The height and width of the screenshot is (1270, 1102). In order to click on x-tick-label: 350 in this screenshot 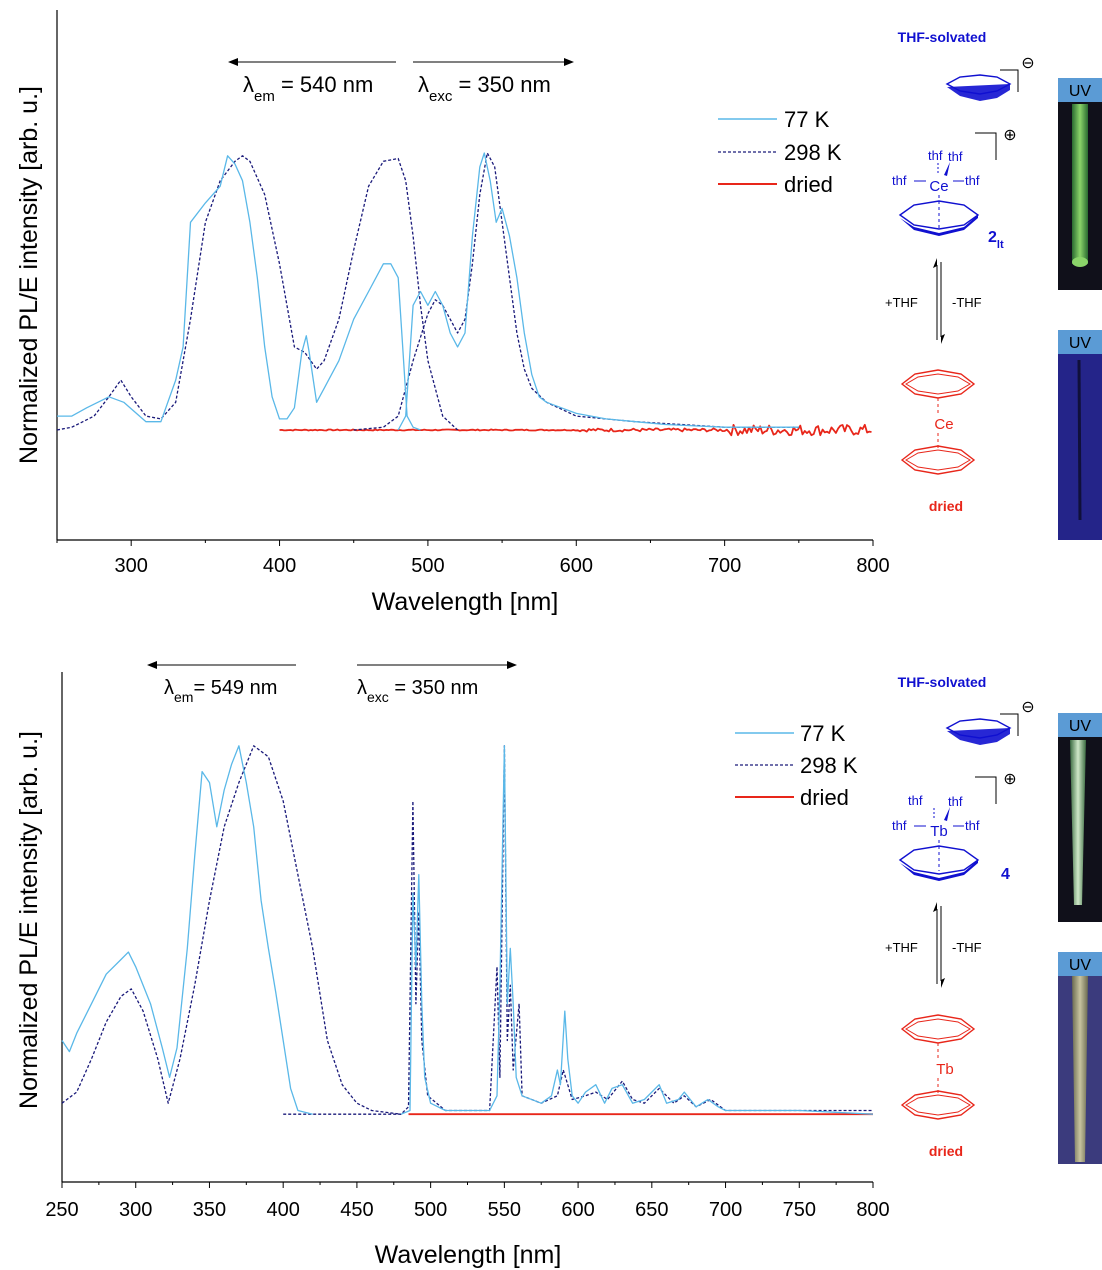, I will do `click(209, 1210)`.